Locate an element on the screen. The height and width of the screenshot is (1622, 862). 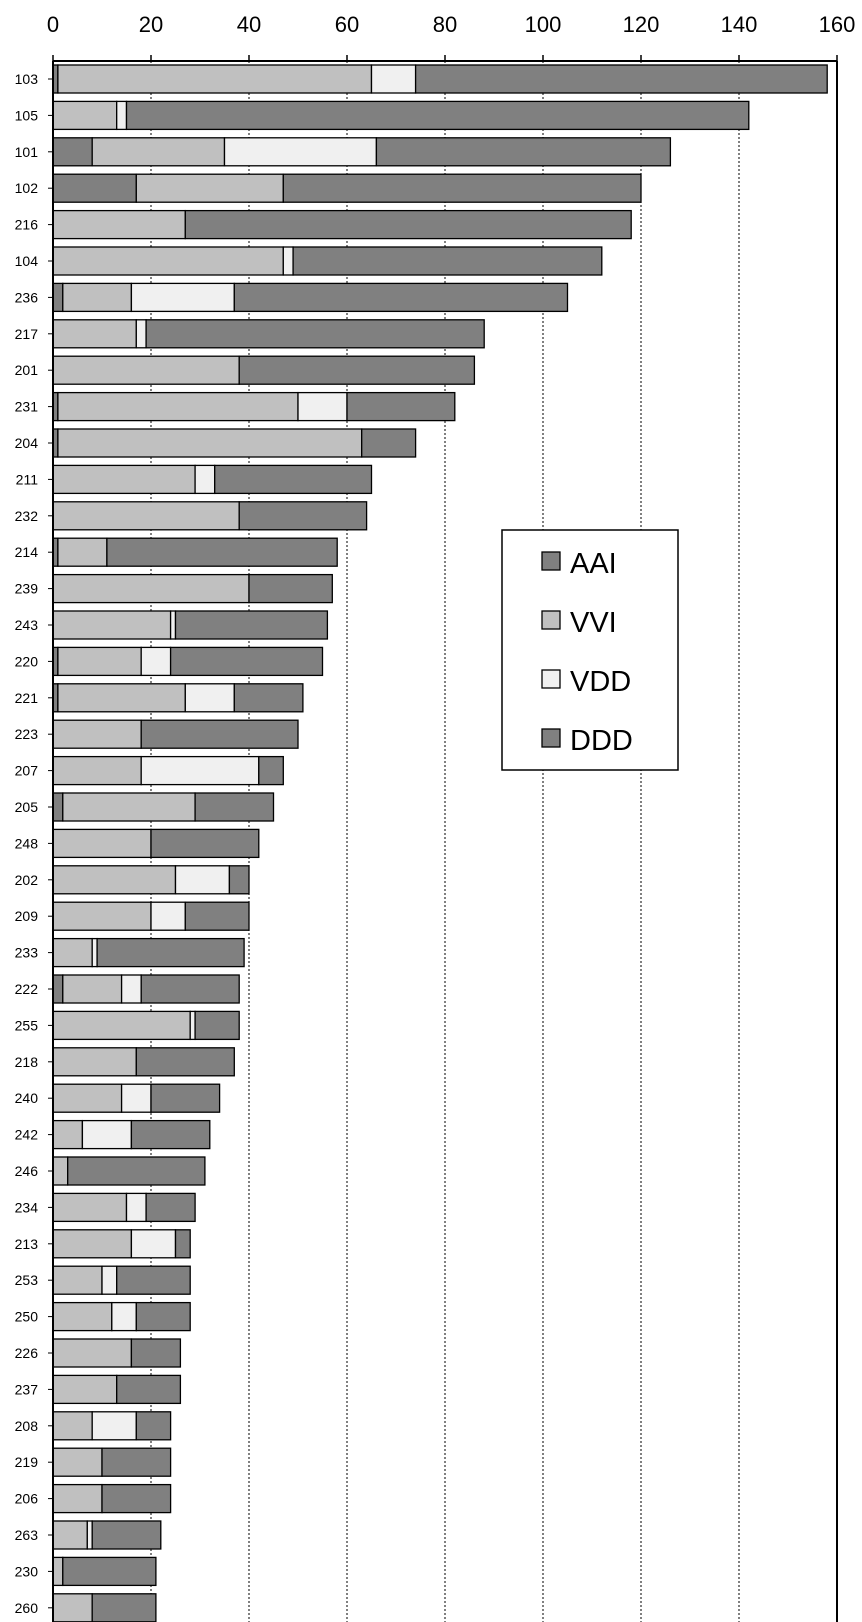
y-tick-label-219: 219 is located at coordinates (27, 1462).